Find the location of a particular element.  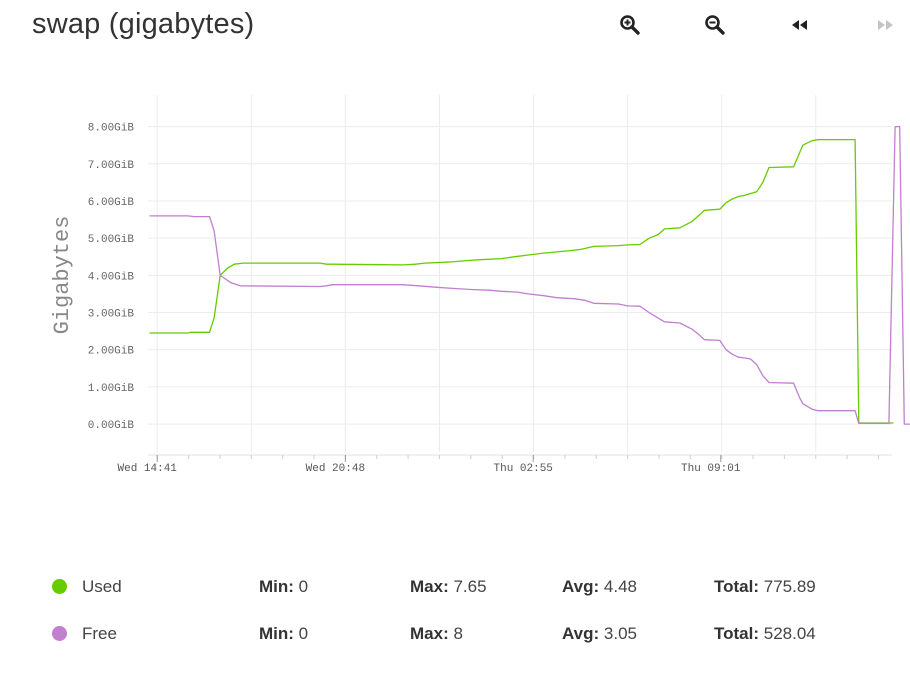

fast-forward-icon is located at coordinates (885, 25).